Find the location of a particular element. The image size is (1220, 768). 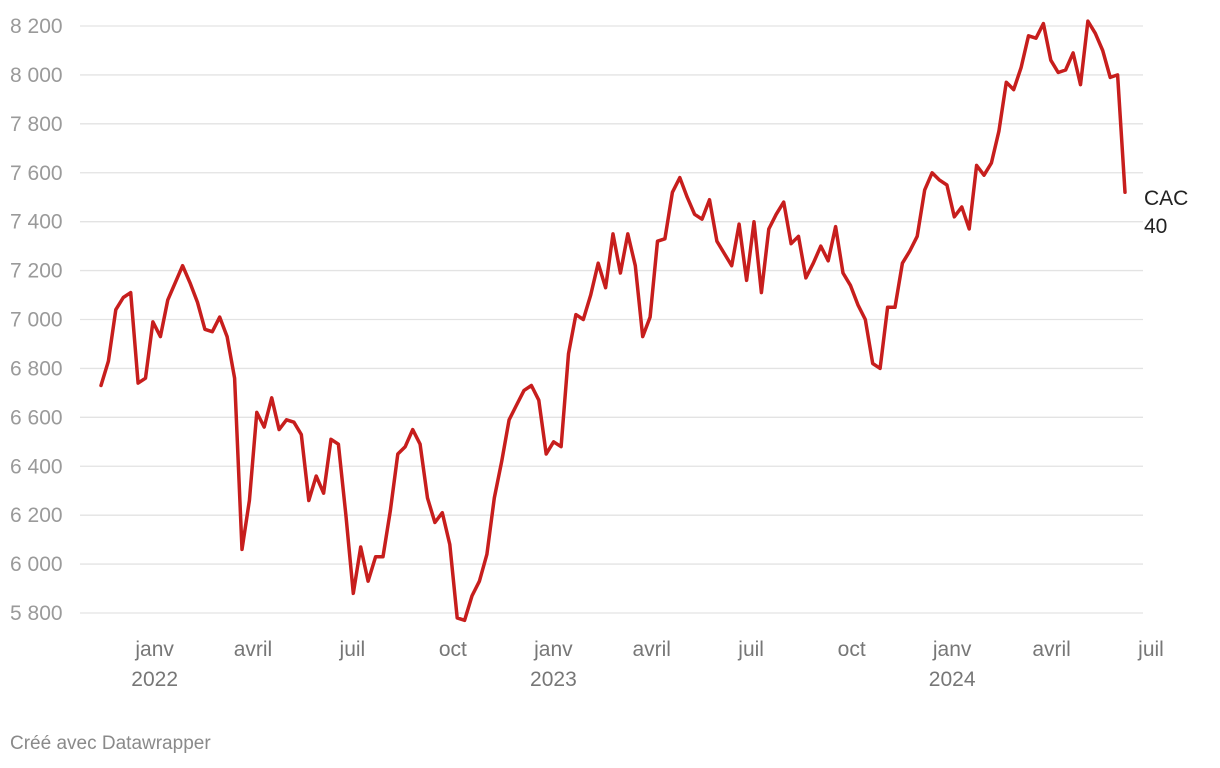

y-tick-label: 8 000 is located at coordinates (36, 75).